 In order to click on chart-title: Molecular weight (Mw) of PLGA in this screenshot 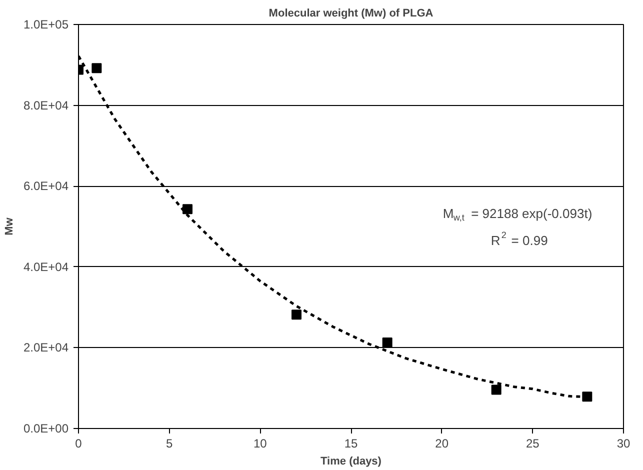, I will do `click(351, 14)`.